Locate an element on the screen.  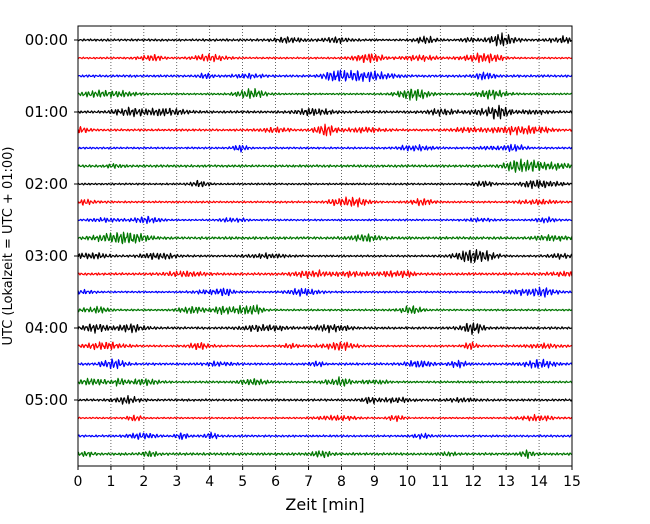
x-tick-label: 10 is located at coordinates (407, 482).